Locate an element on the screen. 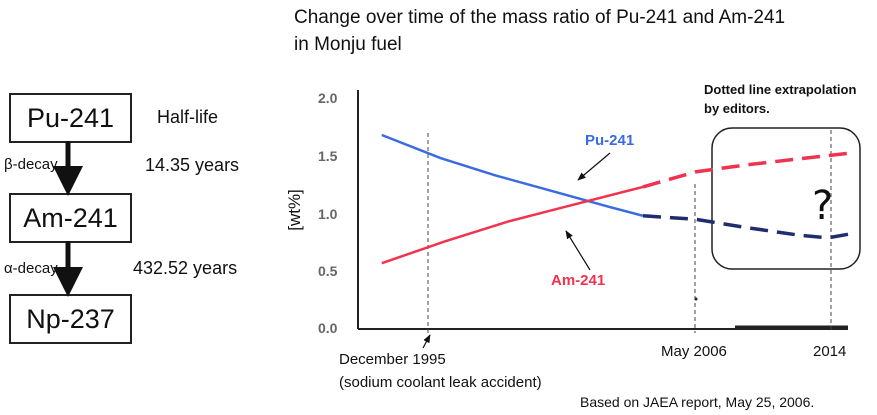  x-label-december-1995: December 1995 is located at coordinates (392, 359).